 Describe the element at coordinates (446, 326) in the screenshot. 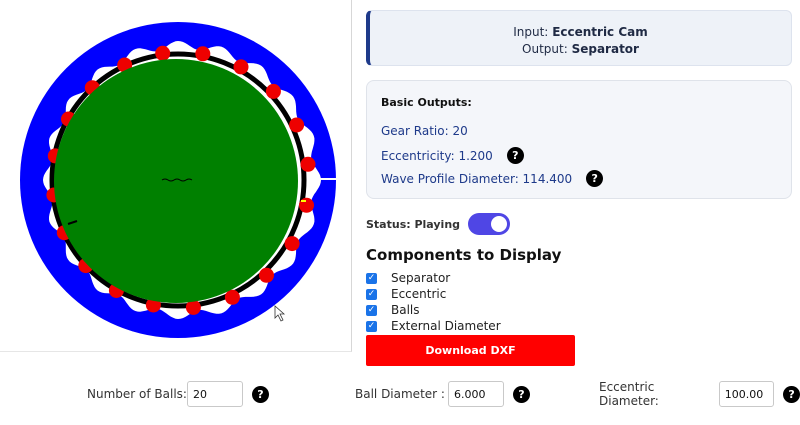

I see `checkbox-label: External Diameter` at that location.